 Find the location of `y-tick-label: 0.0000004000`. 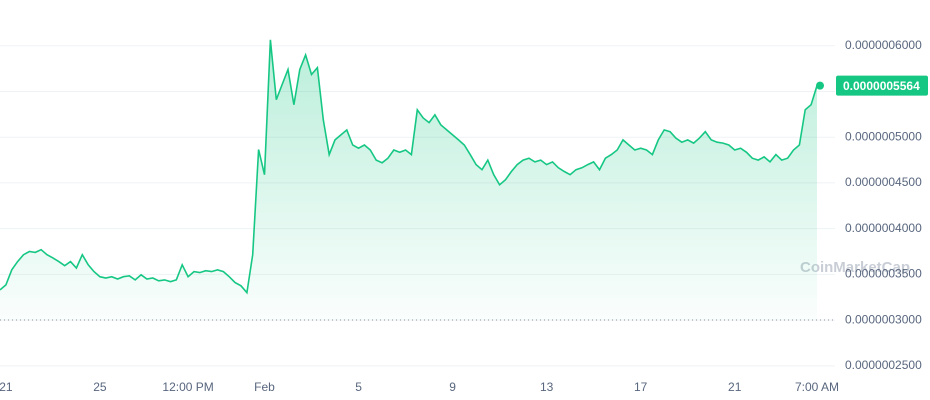

y-tick-label: 0.0000004000 is located at coordinates (883, 228).